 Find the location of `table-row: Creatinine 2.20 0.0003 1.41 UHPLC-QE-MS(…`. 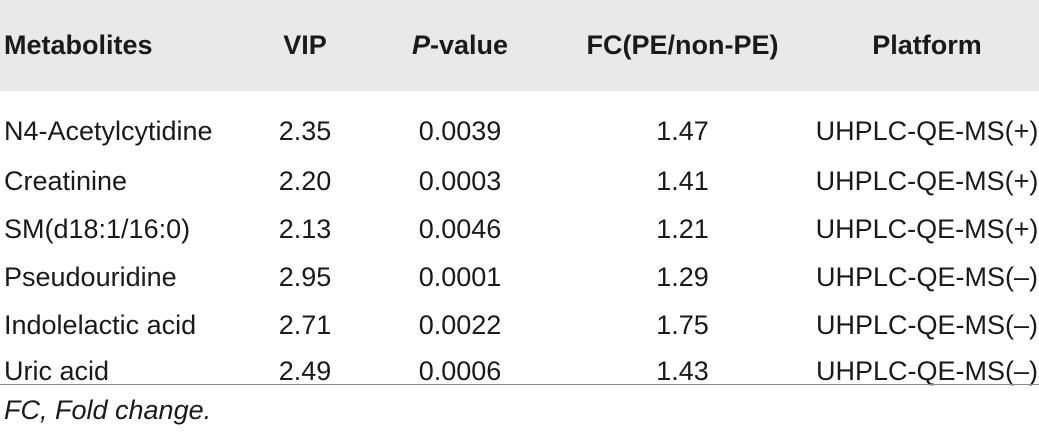

table-row: Creatinine 2.20 0.0003 1.41 UHPLC-QE-MS(… is located at coordinates (519, 181).